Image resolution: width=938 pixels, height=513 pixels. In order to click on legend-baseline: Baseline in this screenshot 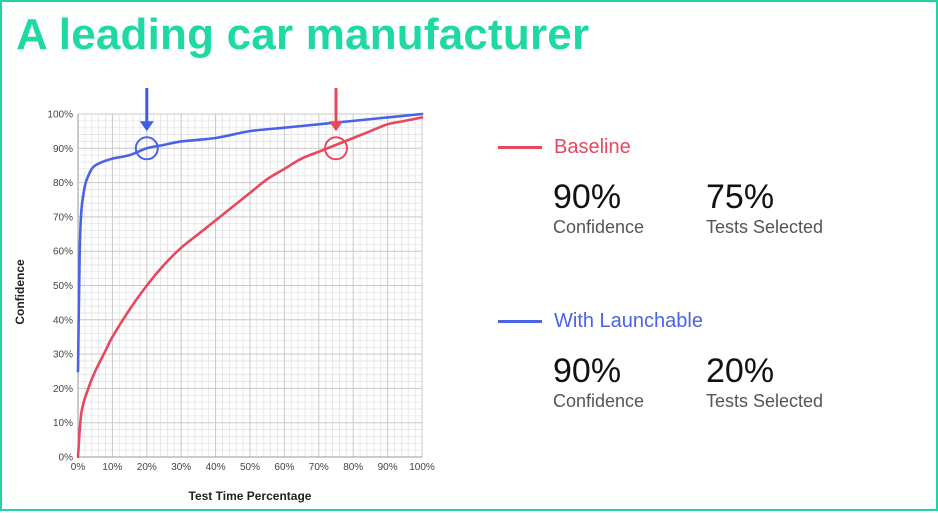, I will do `click(564, 147)`.